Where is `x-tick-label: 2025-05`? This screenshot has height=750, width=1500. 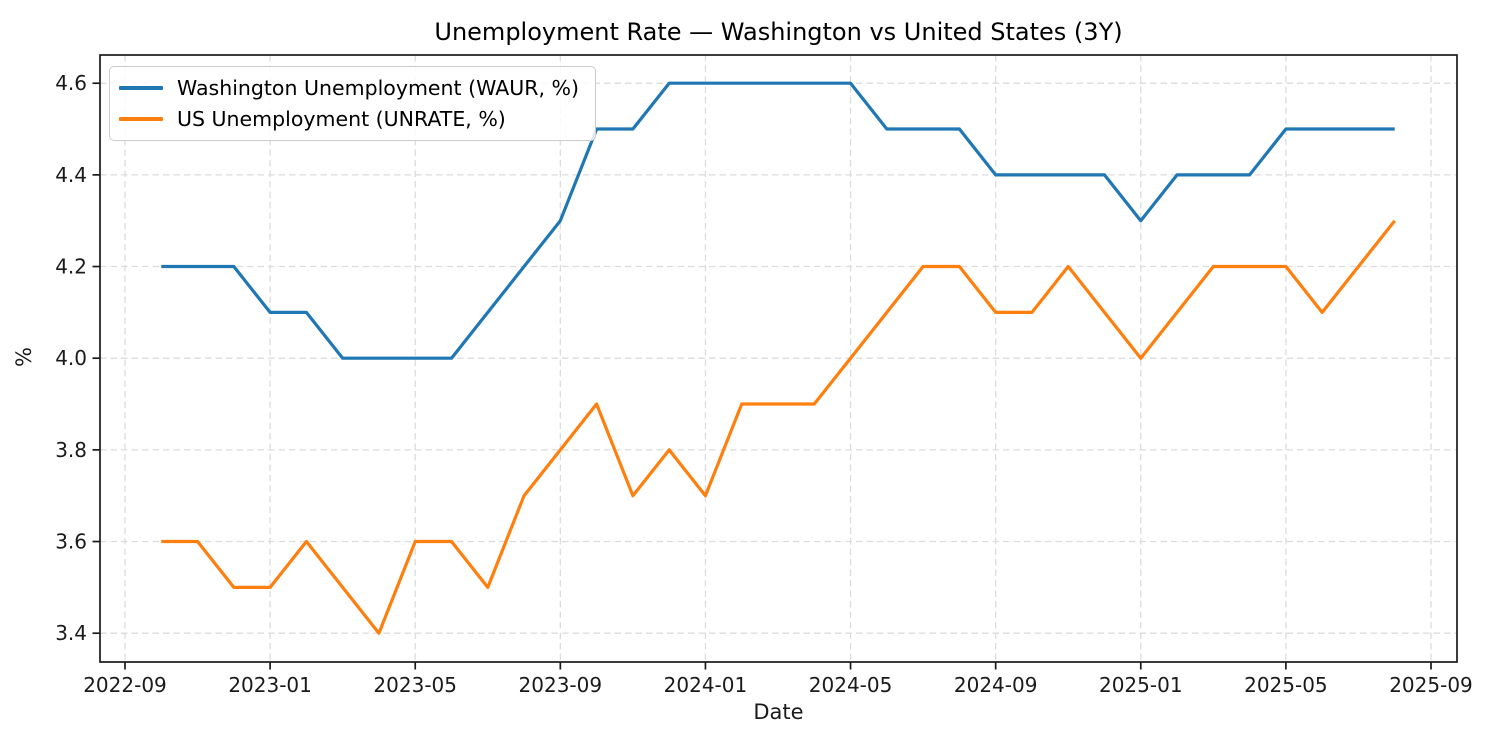
x-tick-label: 2025-05 is located at coordinates (1286, 685).